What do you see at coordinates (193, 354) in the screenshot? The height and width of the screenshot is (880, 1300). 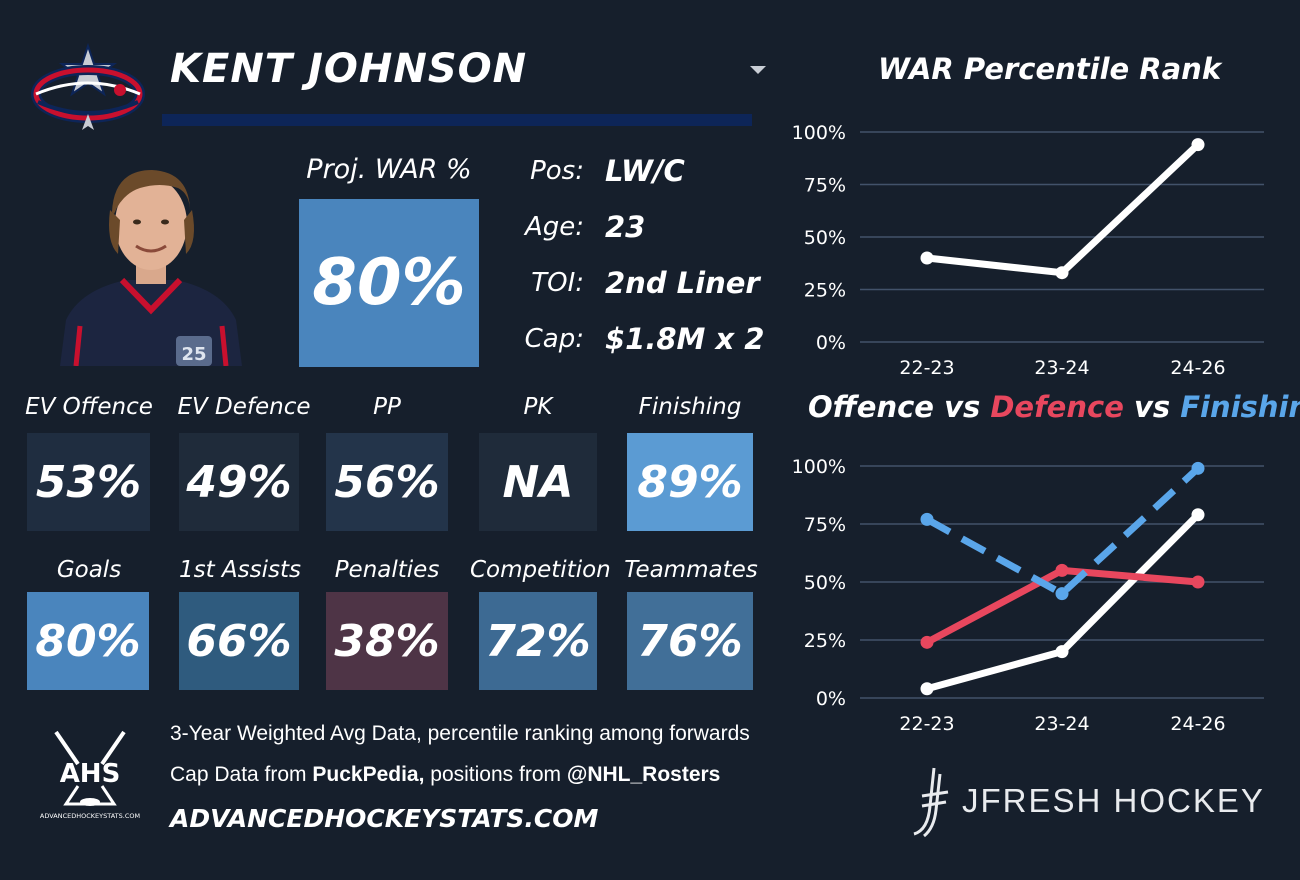 I see `svg-text: 25` at bounding box center [193, 354].